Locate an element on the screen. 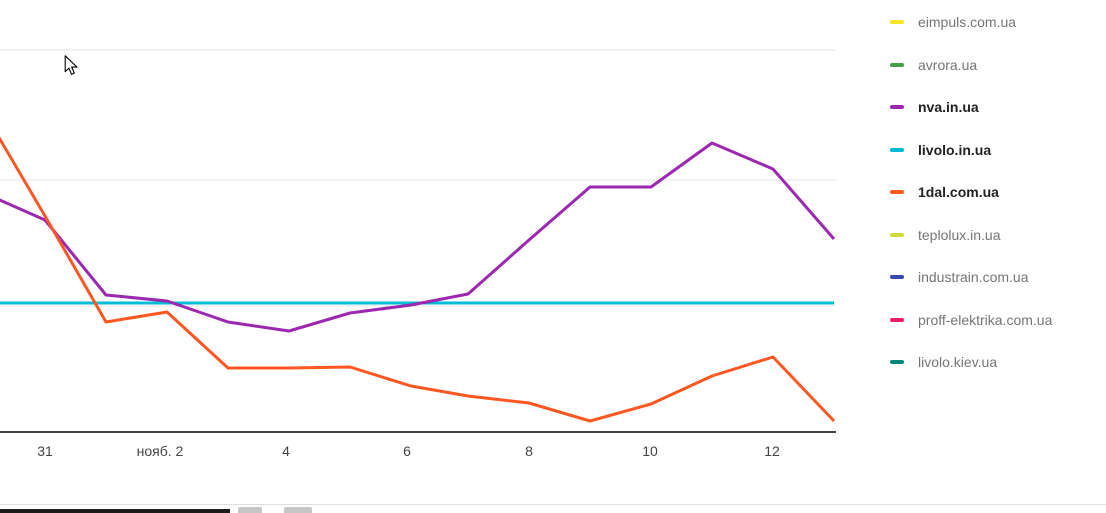 This screenshot has height=513, width=1106. legend-label: avrora.ua is located at coordinates (948, 64).